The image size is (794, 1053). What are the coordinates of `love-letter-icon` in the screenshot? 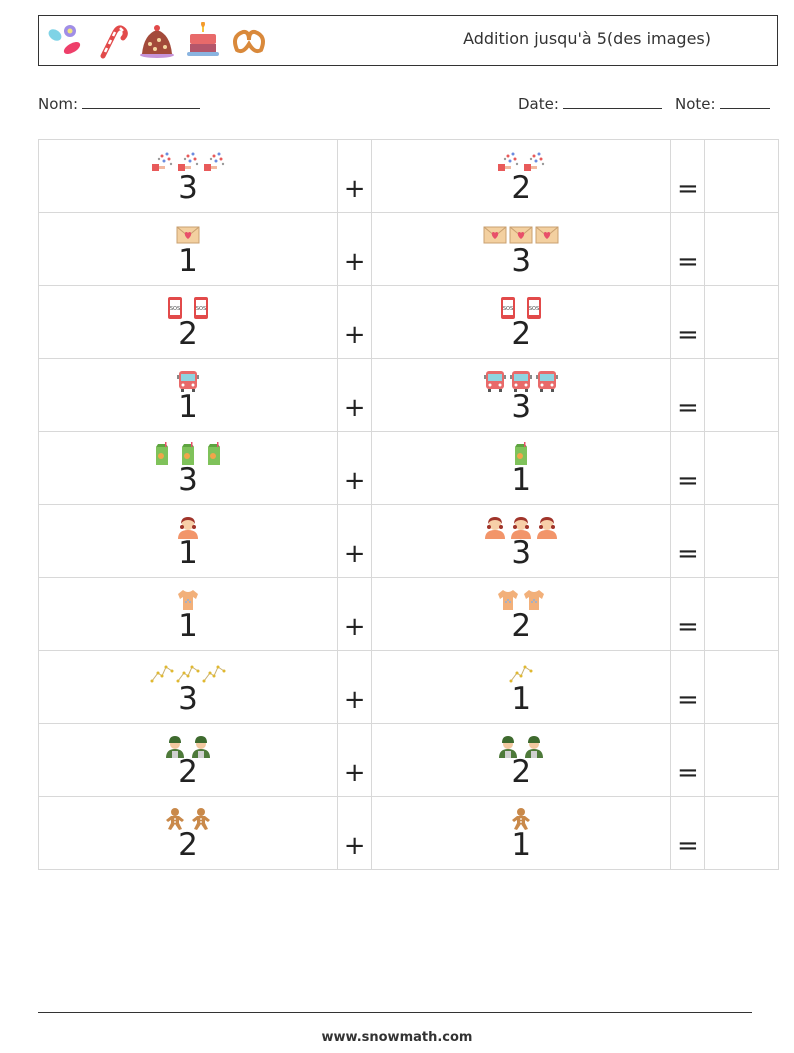 It's located at (495, 235).